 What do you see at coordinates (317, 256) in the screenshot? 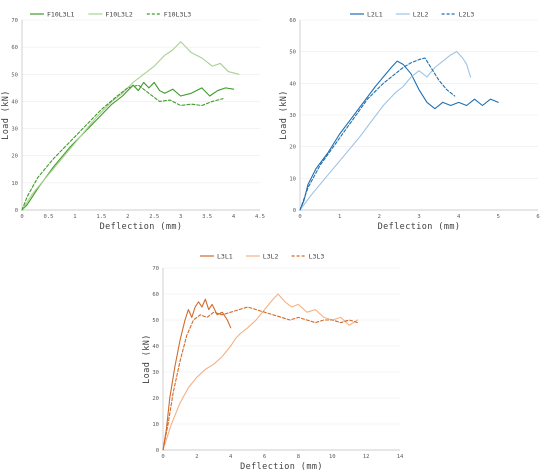
I see `legend-label-l3l3: L3L3` at bounding box center [317, 256].